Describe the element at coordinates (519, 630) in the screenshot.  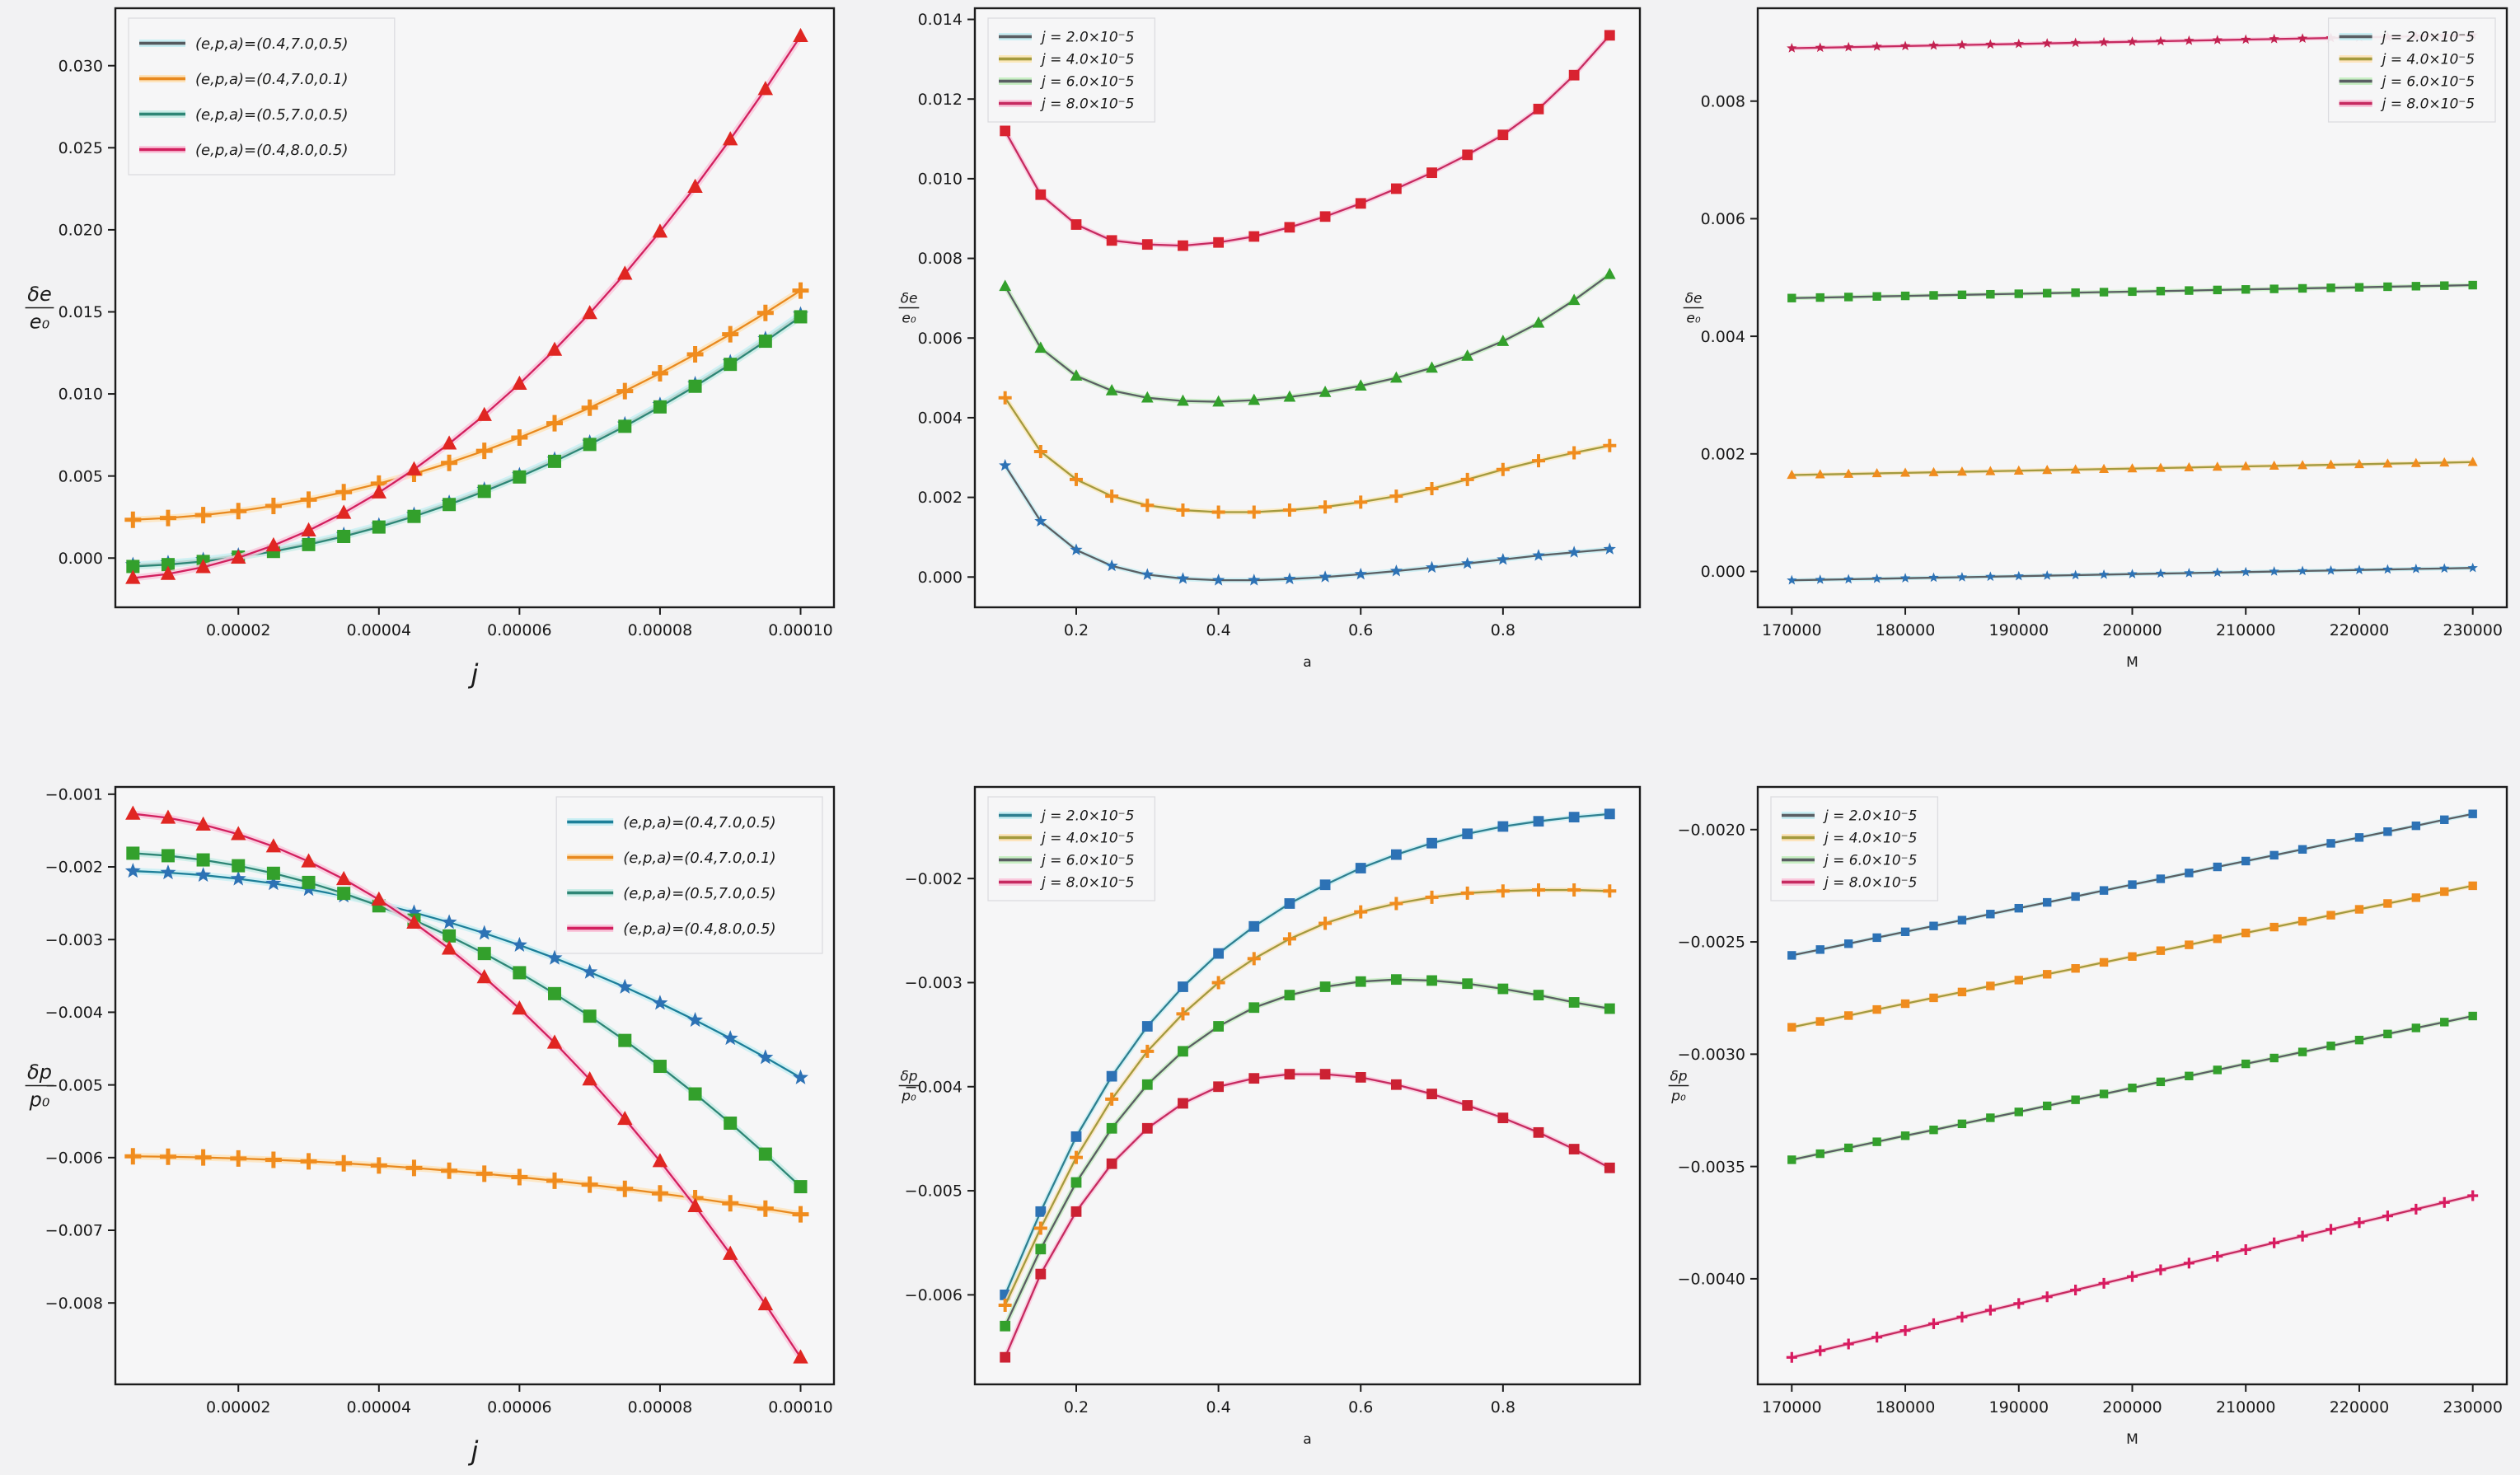
I see `x-tick-label: 0.00006` at that location.